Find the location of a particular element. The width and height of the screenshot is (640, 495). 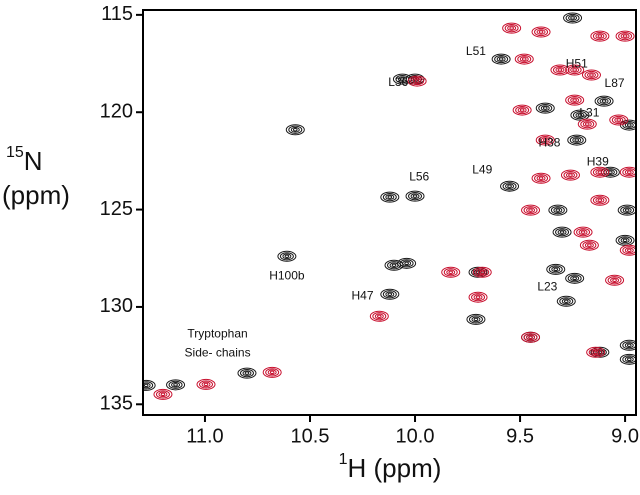

x-tick-label: 11.0 is located at coordinates (204, 436).